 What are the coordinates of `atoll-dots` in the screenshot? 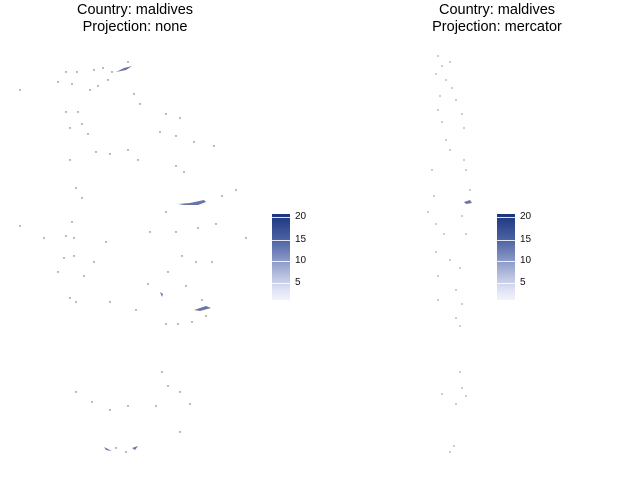 It's located at (449, 254).